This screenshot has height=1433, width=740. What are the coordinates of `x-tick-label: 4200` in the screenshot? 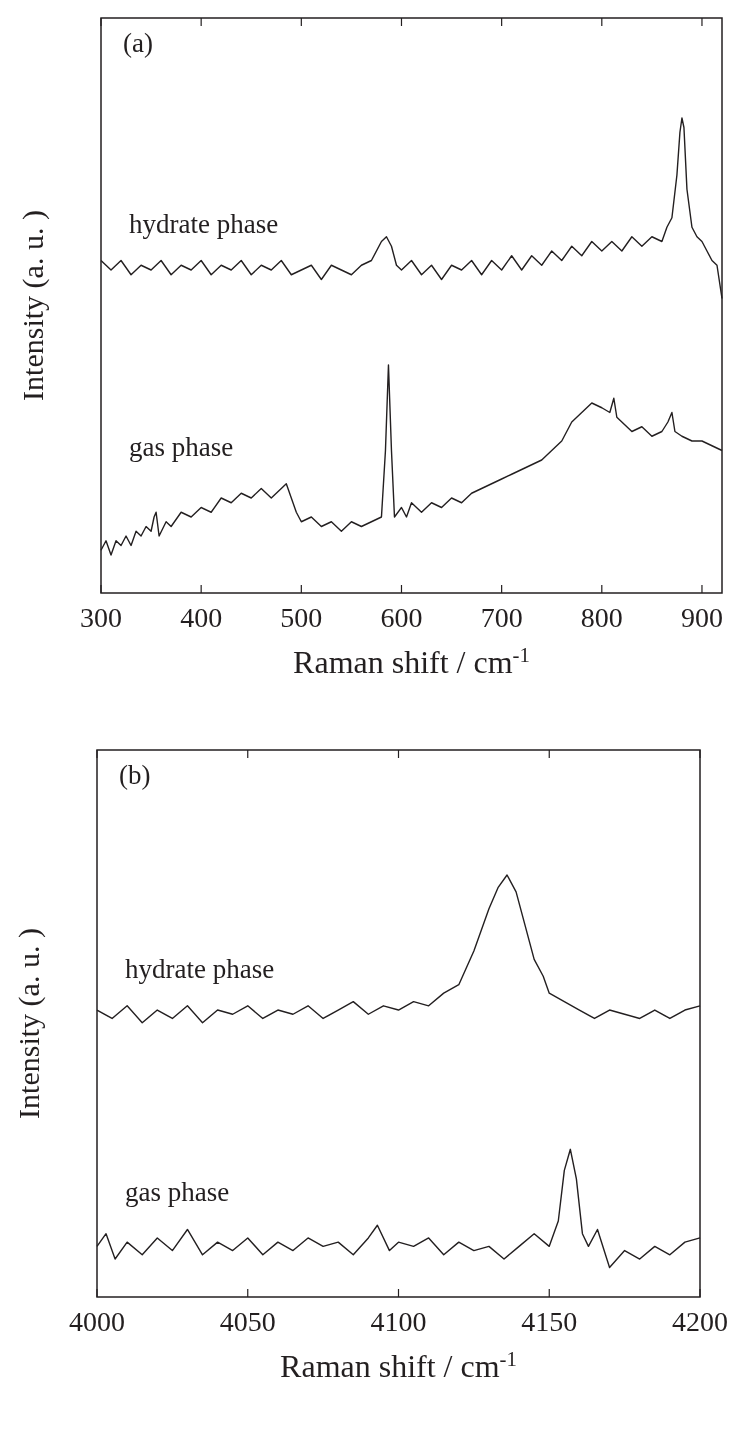 It's located at (700, 1321).